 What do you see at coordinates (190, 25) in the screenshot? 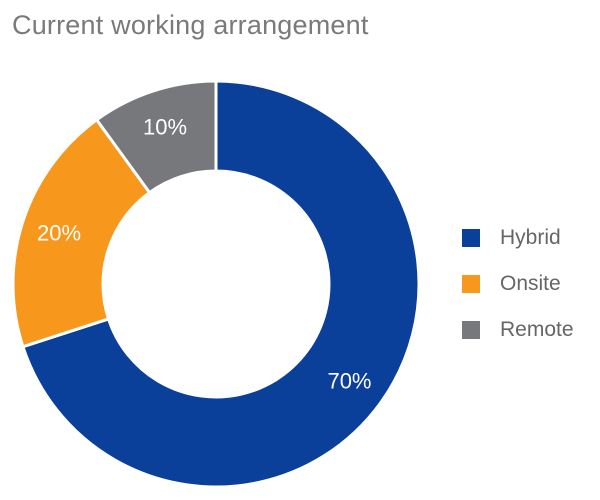
I see `chart-title: Current working arrangement` at bounding box center [190, 25].